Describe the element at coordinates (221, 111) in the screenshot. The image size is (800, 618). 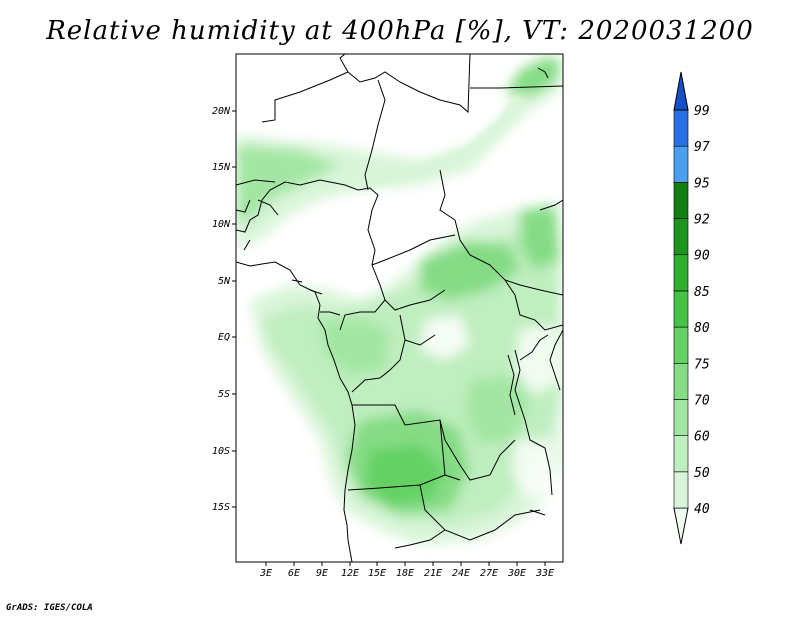
I see `lat-tick-label: 20N` at that location.